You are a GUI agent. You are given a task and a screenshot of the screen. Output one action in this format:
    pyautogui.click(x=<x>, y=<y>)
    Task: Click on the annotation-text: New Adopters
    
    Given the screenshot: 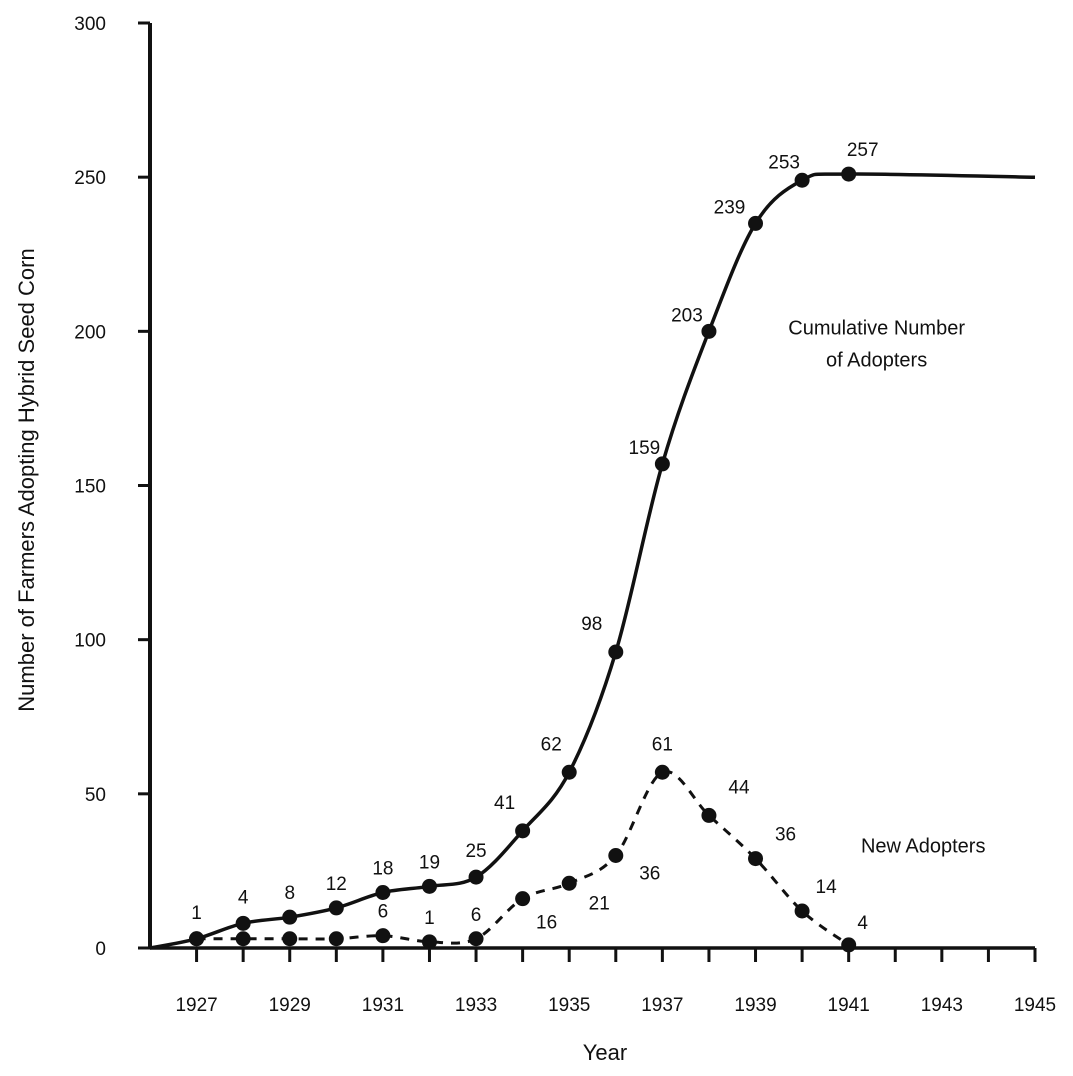 What is the action you would take?
    pyautogui.click(x=923, y=846)
    